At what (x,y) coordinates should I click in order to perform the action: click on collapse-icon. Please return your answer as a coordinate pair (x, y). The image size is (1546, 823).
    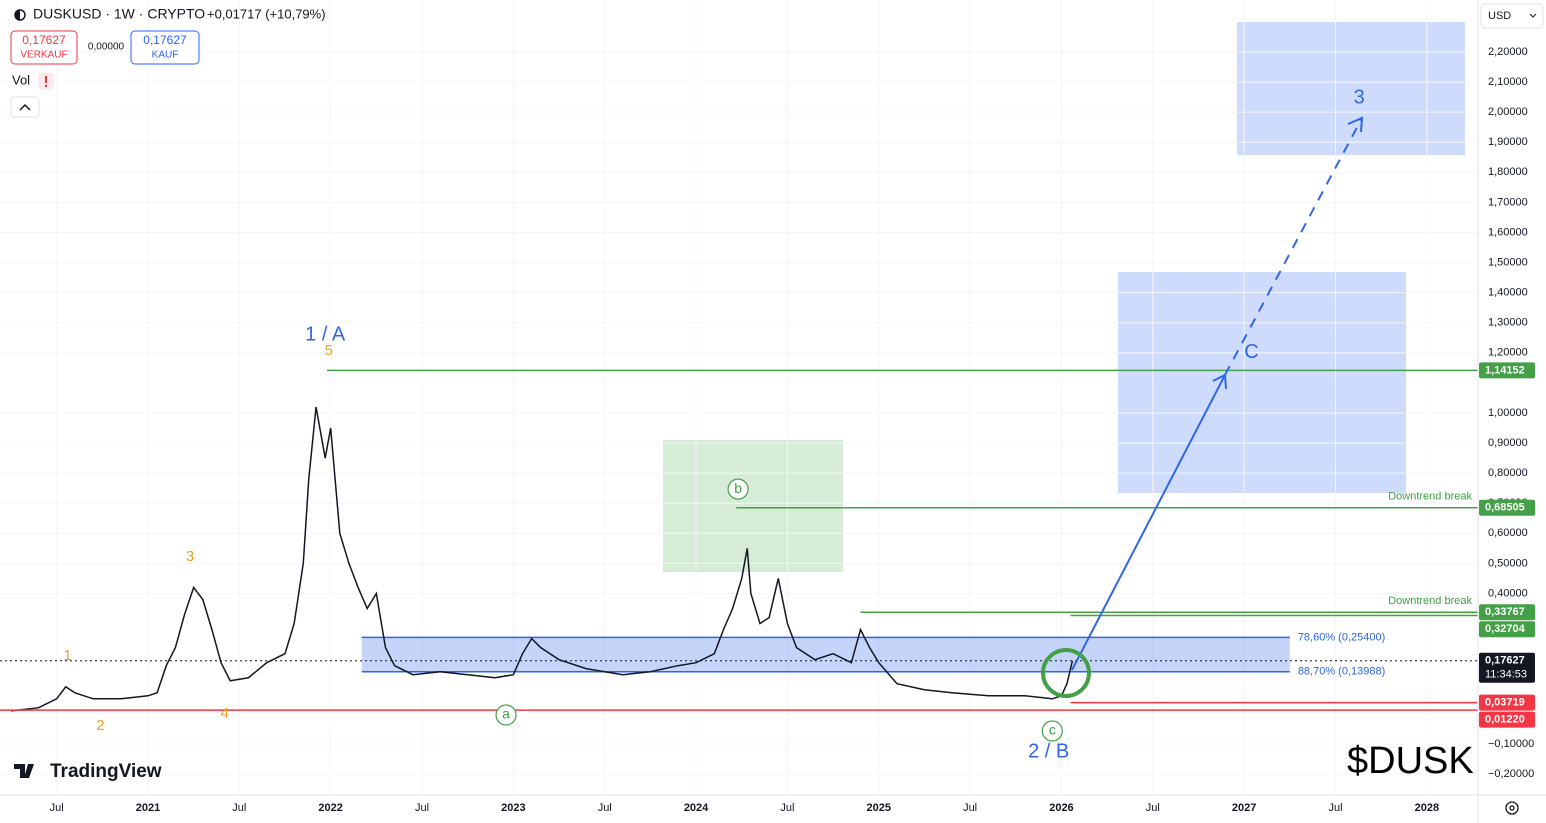
    Looking at the image, I should click on (25, 107).